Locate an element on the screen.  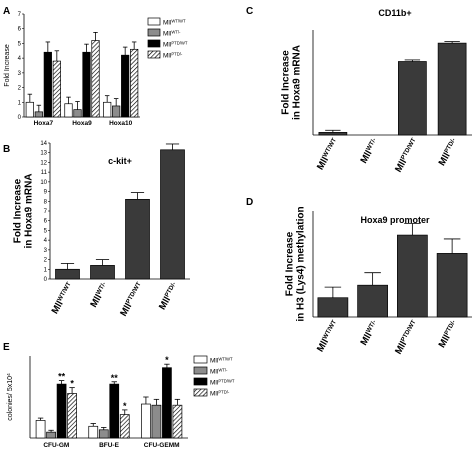
y-tick-label: 9 is located at coordinates (46, 193).